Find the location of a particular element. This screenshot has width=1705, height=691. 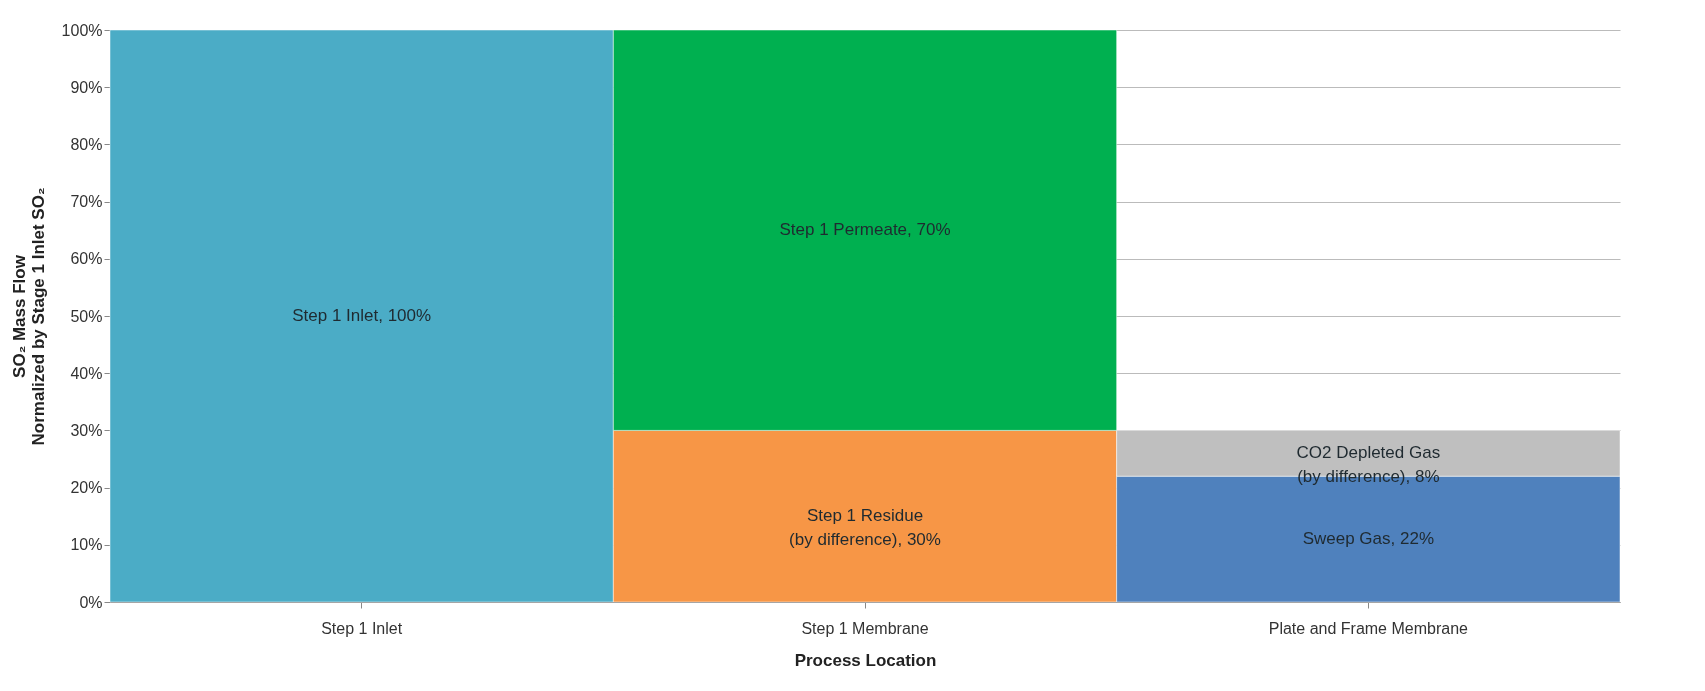

y-tick-label: 90% is located at coordinates (86, 87).